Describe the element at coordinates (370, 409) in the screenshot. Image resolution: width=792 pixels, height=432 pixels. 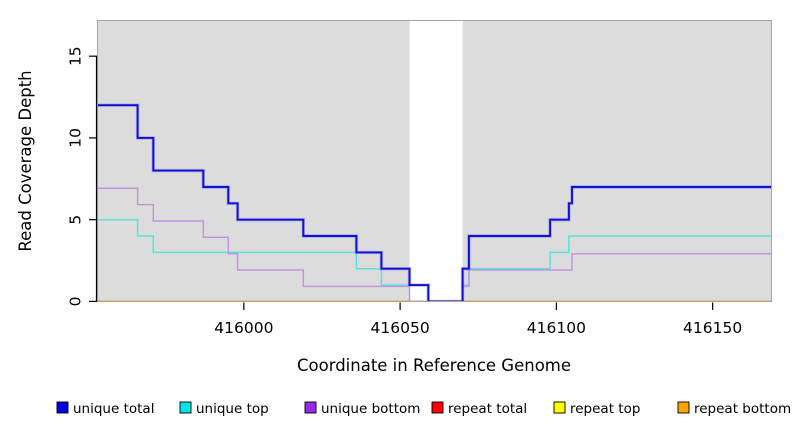
I see `legend-label-unique-bottom: unique bottom` at that location.